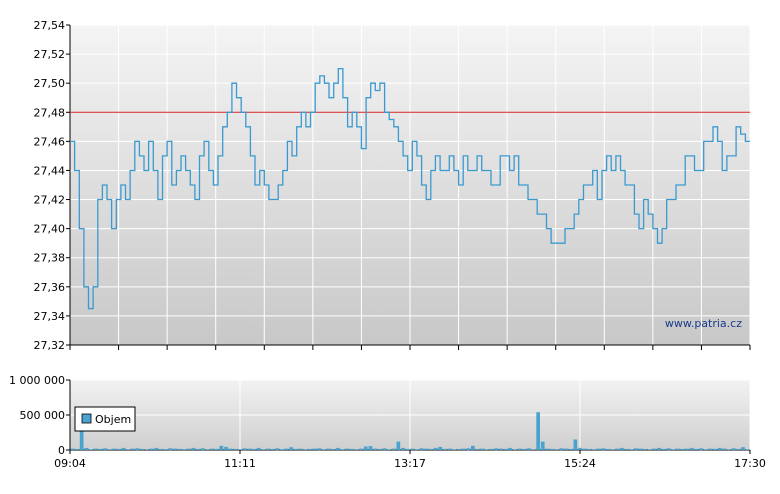 This screenshot has height=494, width=780. I want to click on price-x-ticks, so click(410, 347).